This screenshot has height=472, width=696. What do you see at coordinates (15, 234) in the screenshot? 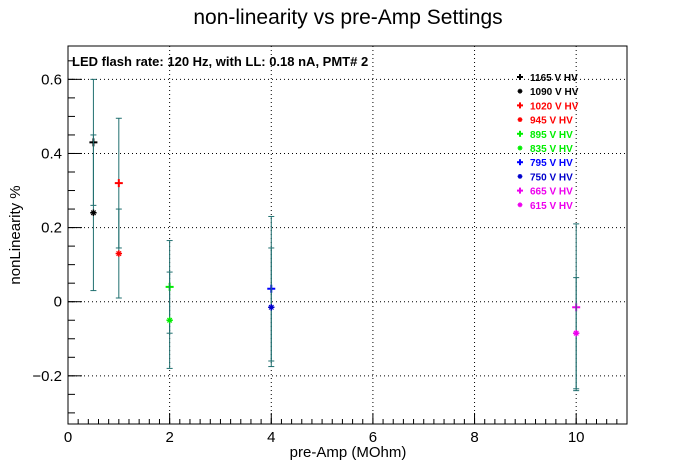
I see `y-axis-label: nonLinearity %` at bounding box center [15, 234].